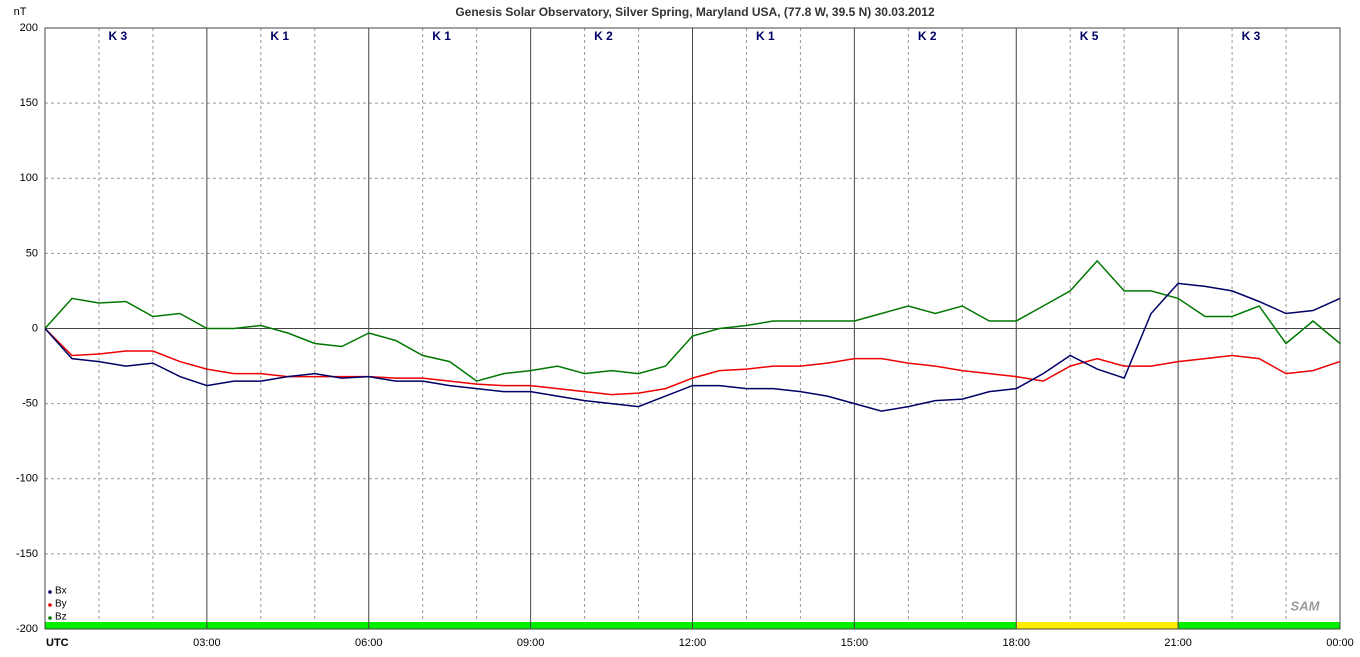 Image resolution: width=1360 pixels, height=657 pixels. I want to click on k-index-label: K 5, so click(1089, 36).